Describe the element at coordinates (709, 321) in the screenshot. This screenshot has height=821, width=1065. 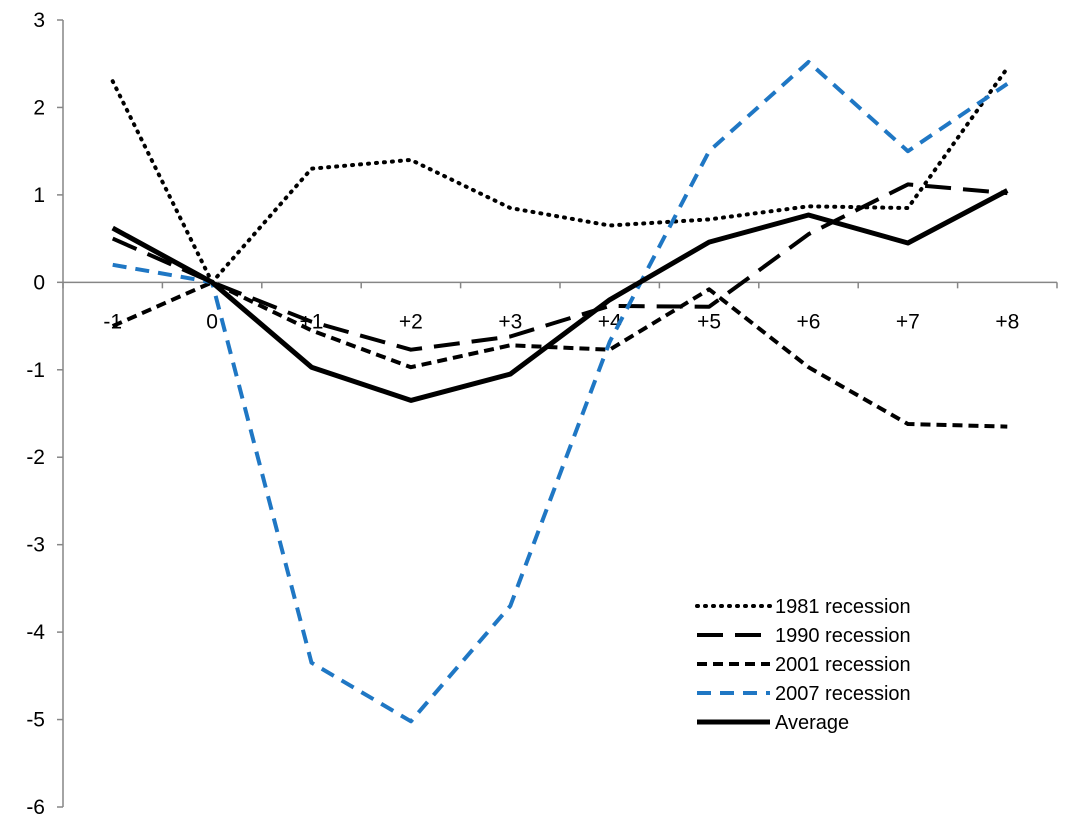
I see `x-tick-label: +5` at that location.